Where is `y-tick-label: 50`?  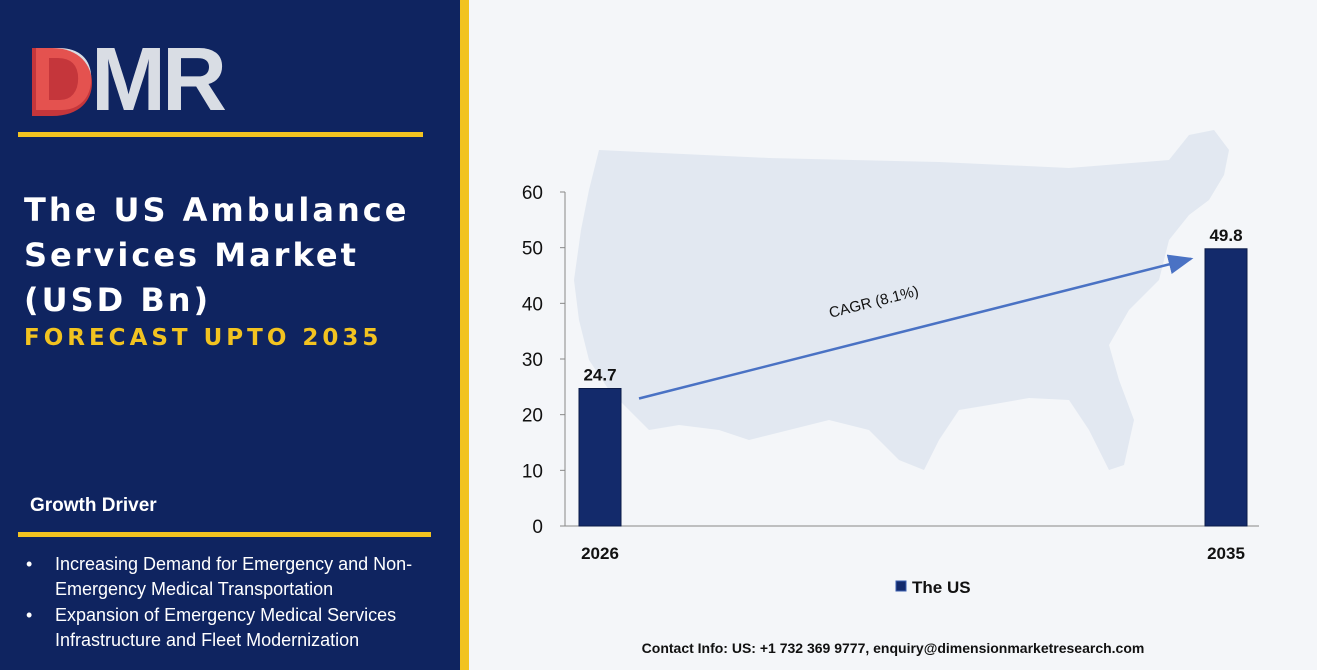 y-tick-label: 50 is located at coordinates (532, 249).